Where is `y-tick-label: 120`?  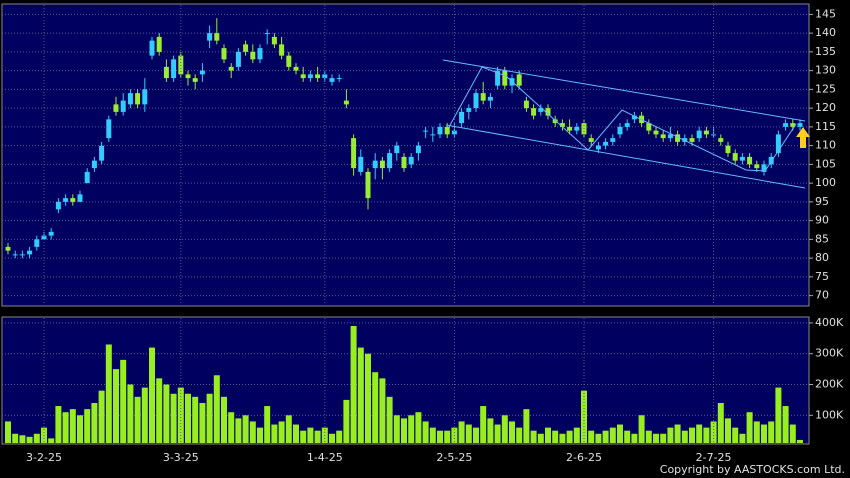 y-tick-label: 120 is located at coordinates (825, 107).